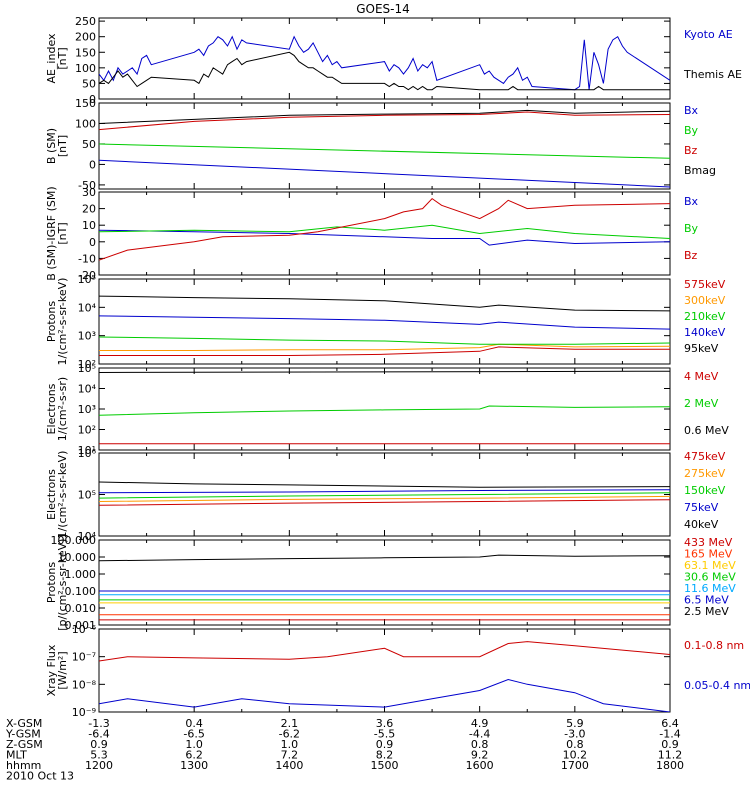 This screenshot has width=750, height=805. Describe the element at coordinates (77, 557) in the screenshot. I see `y-tick-label: 10.000` at that location.